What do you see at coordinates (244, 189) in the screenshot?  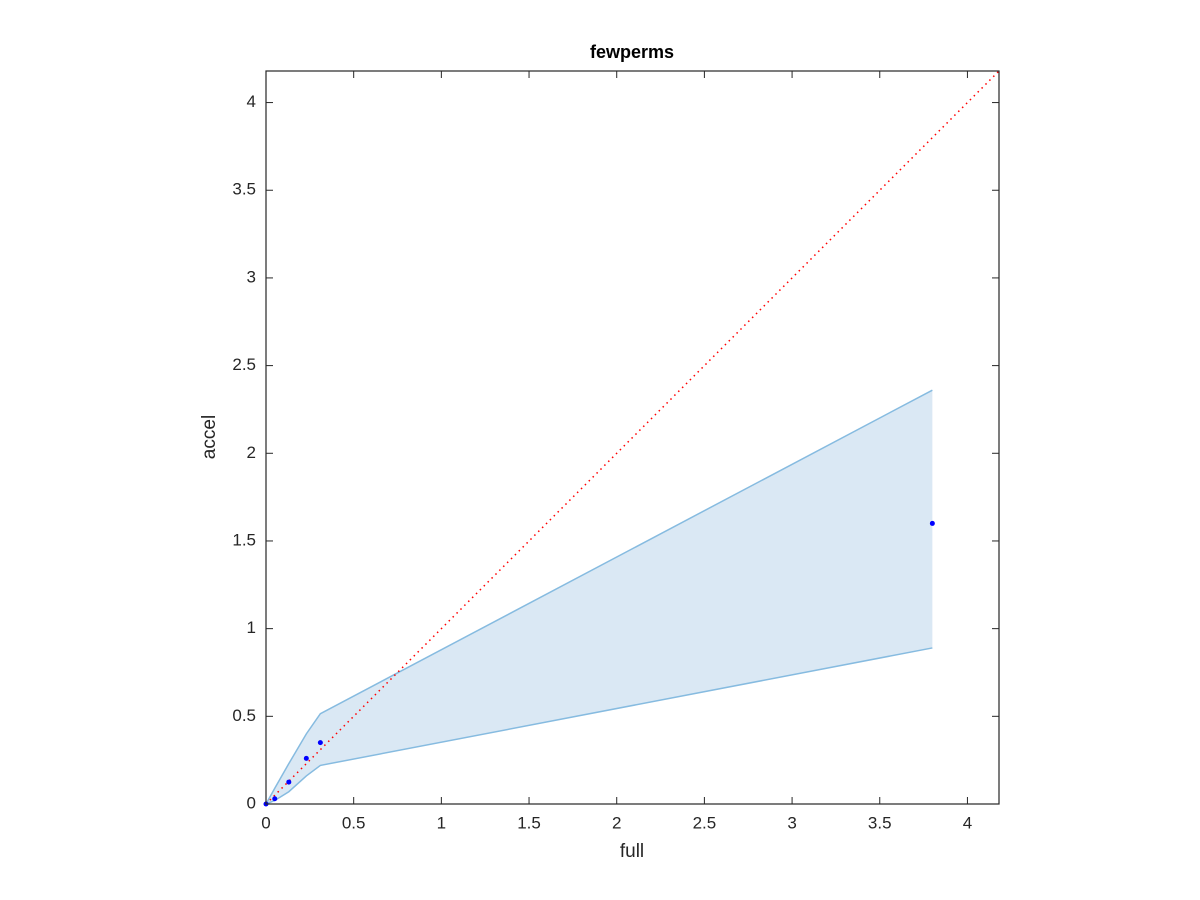 I see `y-tick-label: 3.5` at bounding box center [244, 189].